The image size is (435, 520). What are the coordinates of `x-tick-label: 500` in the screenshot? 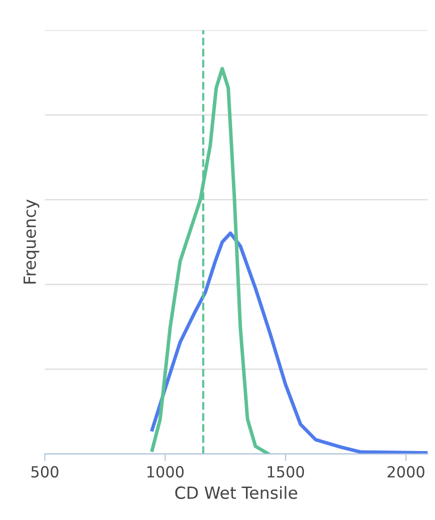 It's located at (44, 472).